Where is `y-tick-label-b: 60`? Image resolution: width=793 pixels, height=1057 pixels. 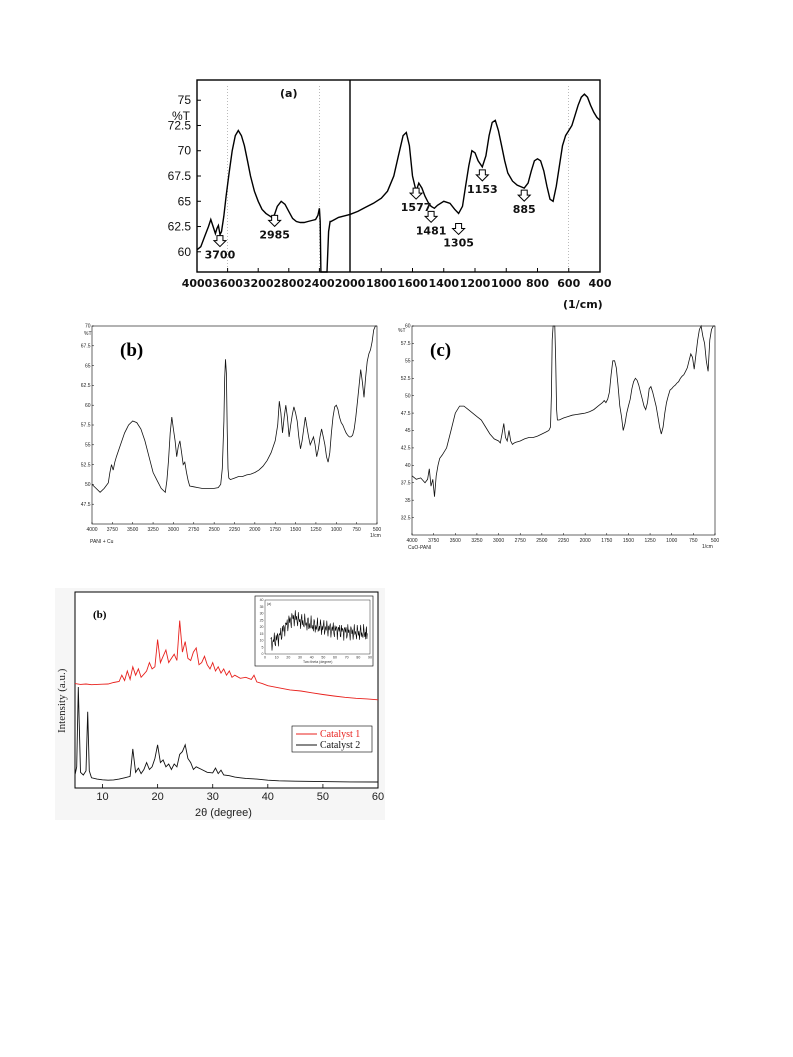 y-tick-label-b: 60 is located at coordinates (88, 406).